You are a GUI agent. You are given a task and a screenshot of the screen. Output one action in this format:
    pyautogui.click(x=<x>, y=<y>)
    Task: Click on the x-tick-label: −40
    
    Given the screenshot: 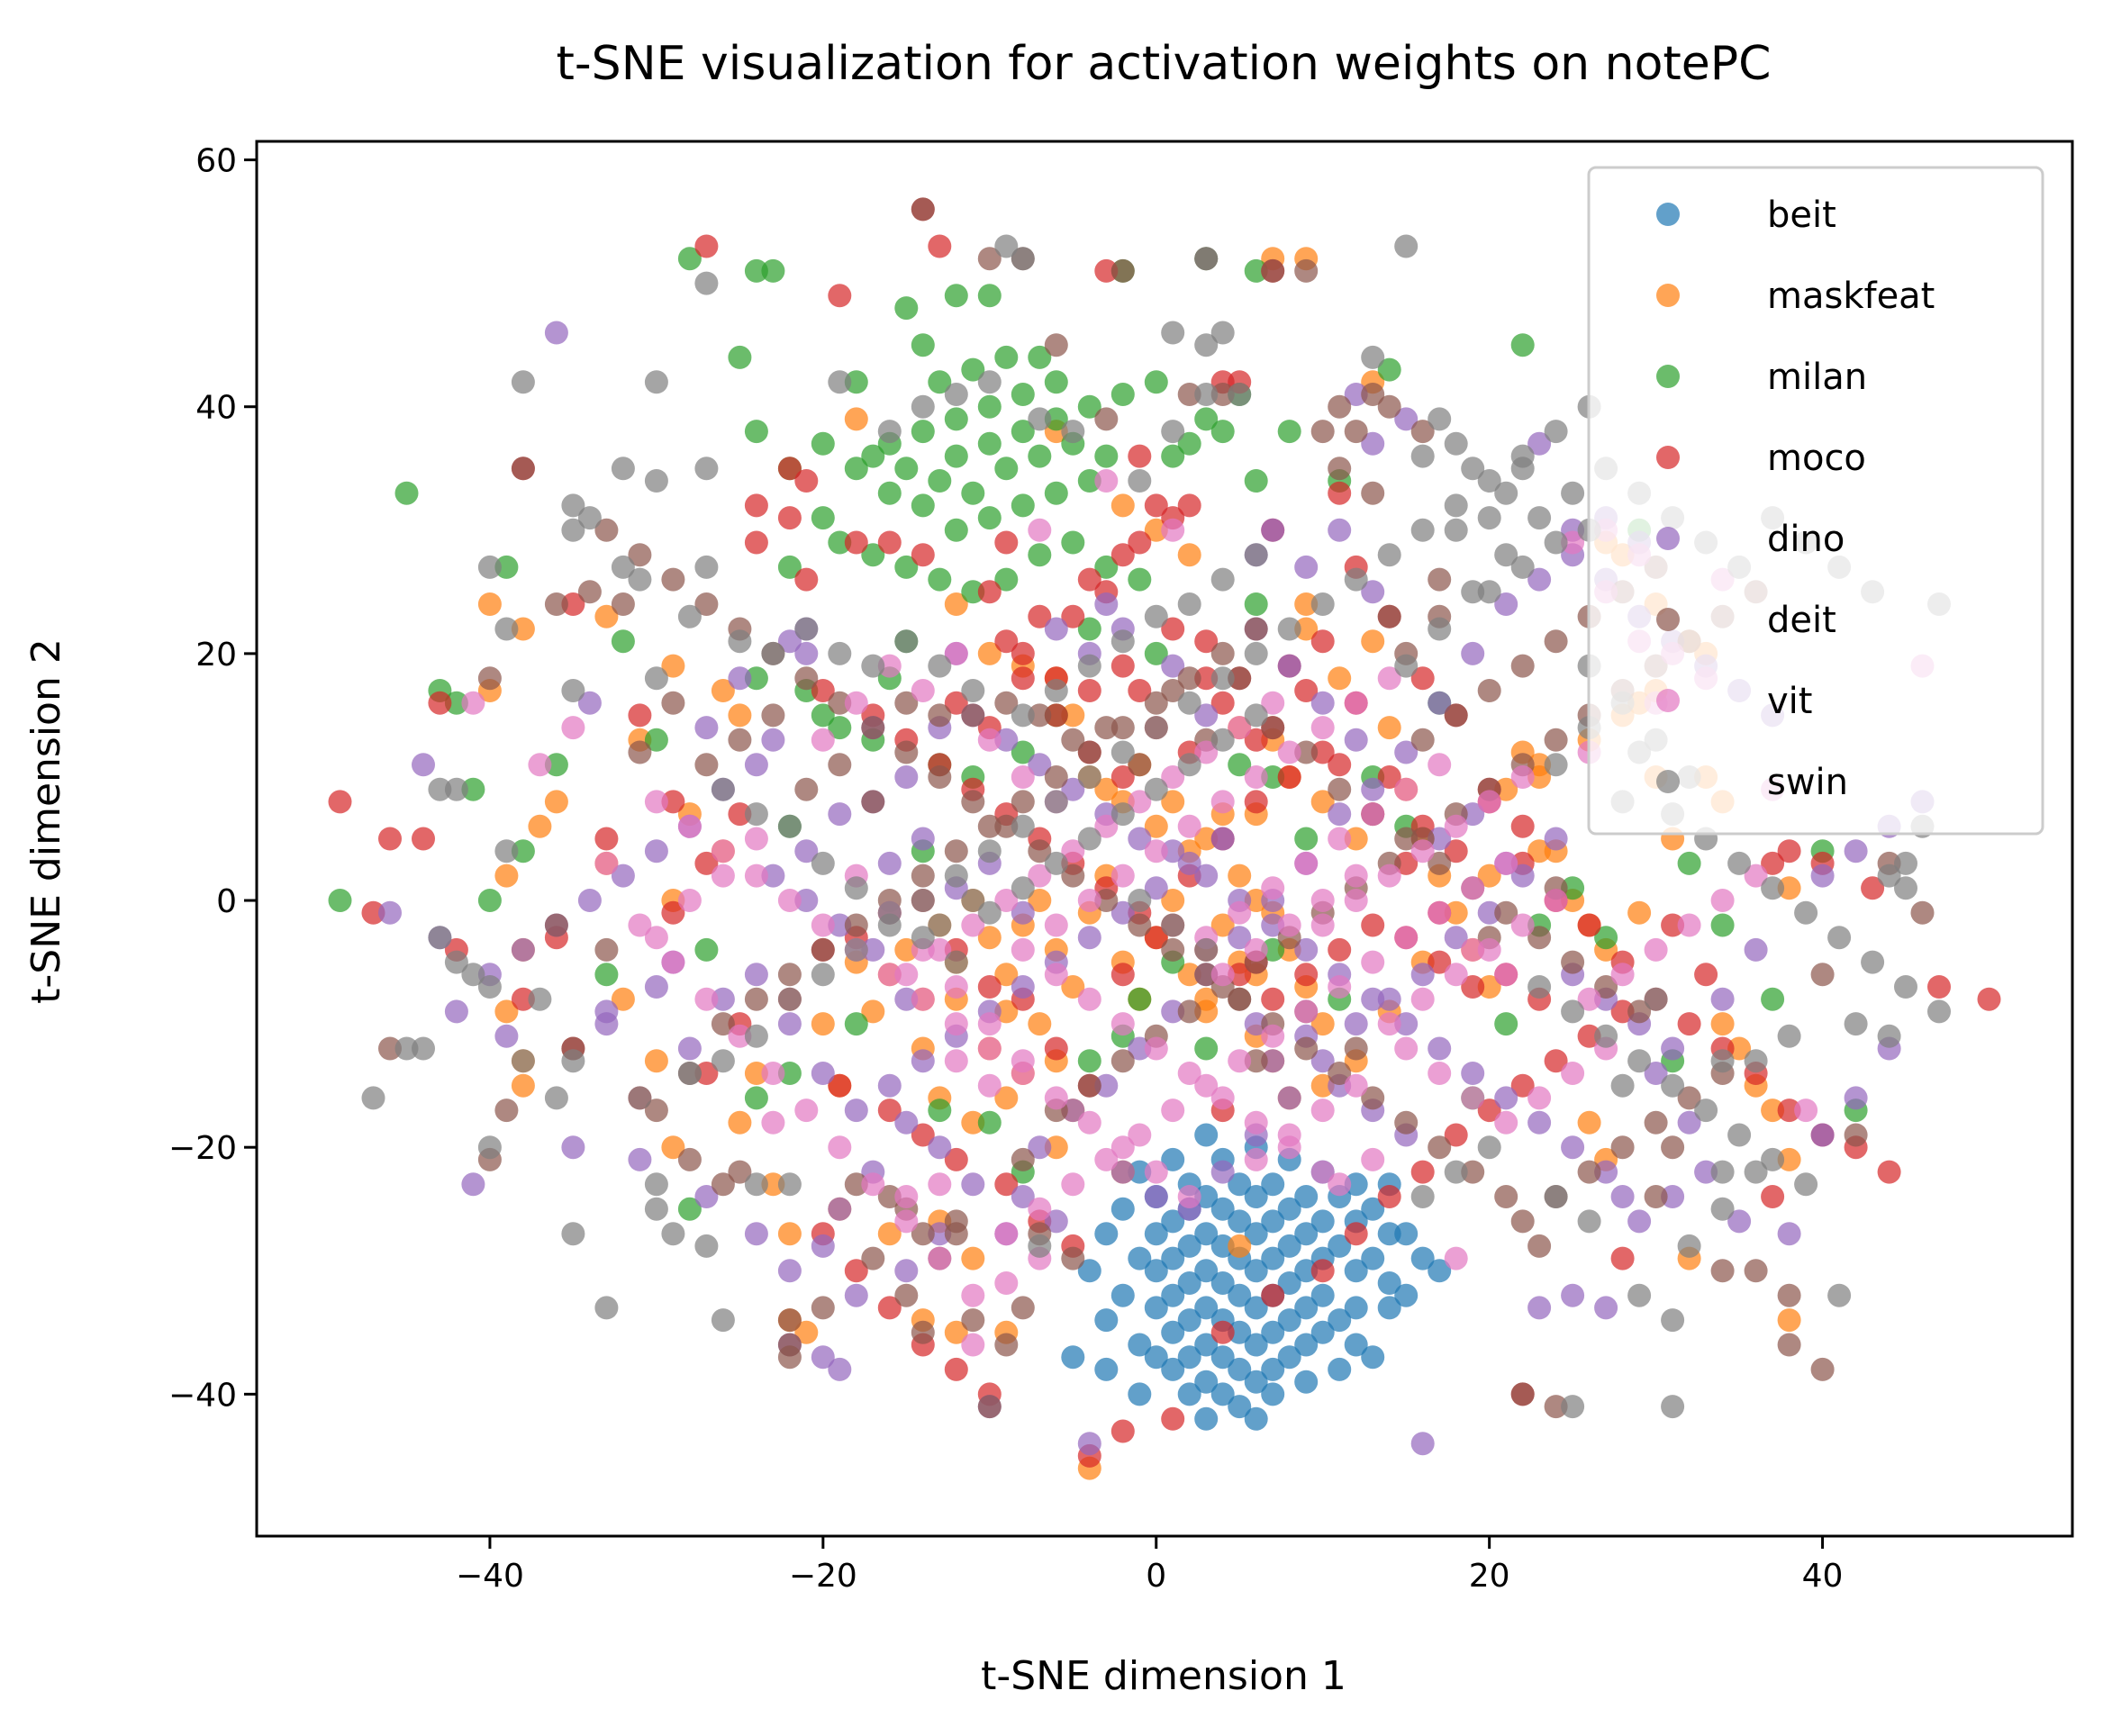 What is the action you would take?
    pyautogui.click(x=490, y=1576)
    